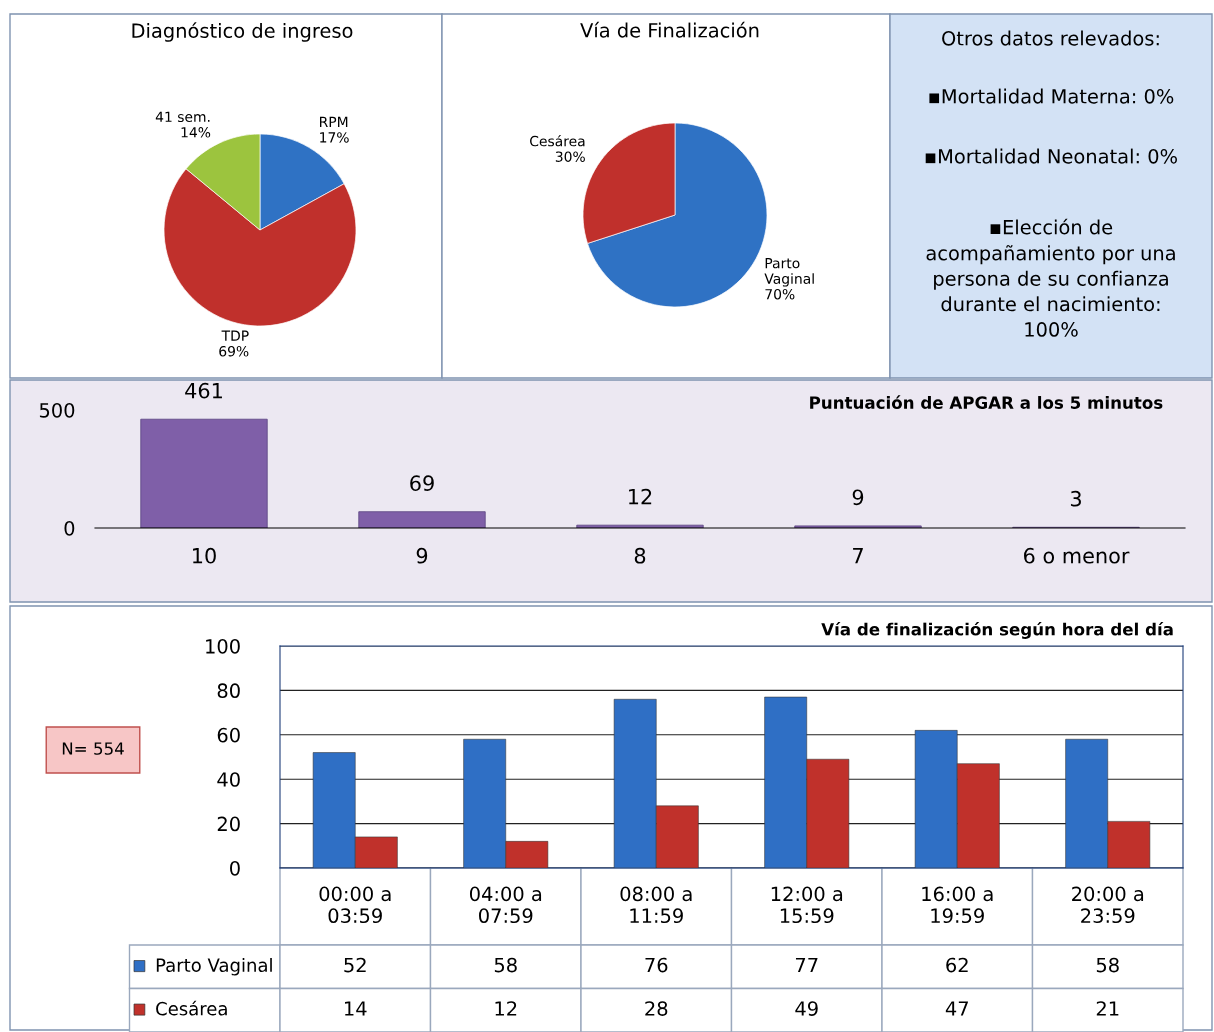 Image resolution: width=1214 pixels, height=1032 pixels. What do you see at coordinates (997, 630) in the screenshot?
I see `chart-title: Vía de finalización según hora del día` at bounding box center [997, 630].